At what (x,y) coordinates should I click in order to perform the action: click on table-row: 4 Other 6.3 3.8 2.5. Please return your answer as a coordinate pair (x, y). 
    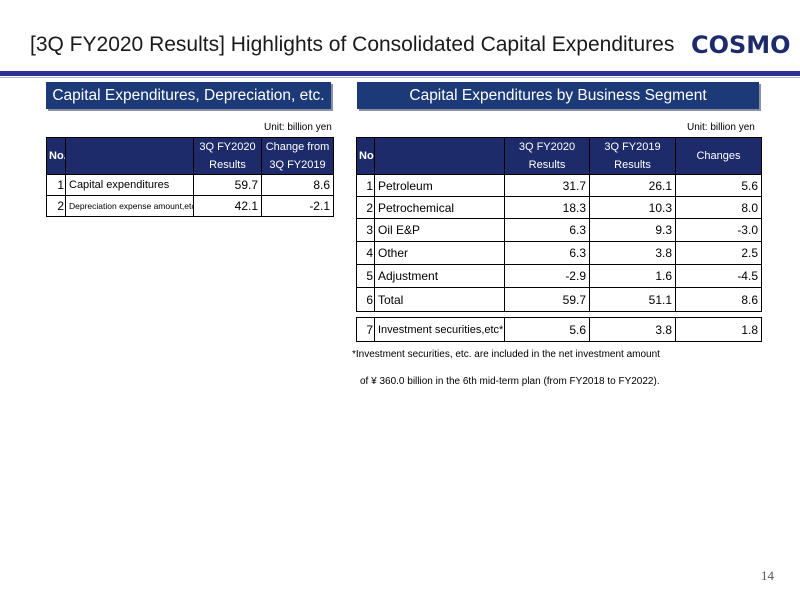
    Looking at the image, I should click on (559, 253).